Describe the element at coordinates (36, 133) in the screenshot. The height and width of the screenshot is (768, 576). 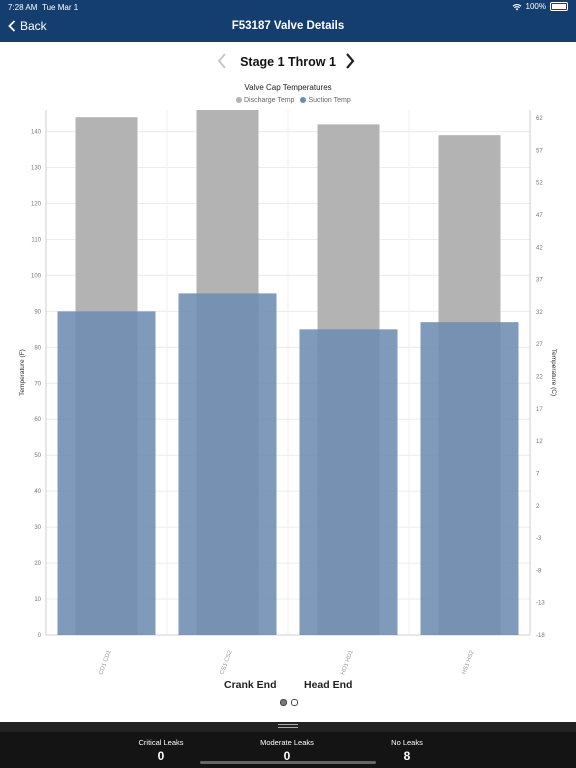
I see `y-tick-label: 140` at that location.